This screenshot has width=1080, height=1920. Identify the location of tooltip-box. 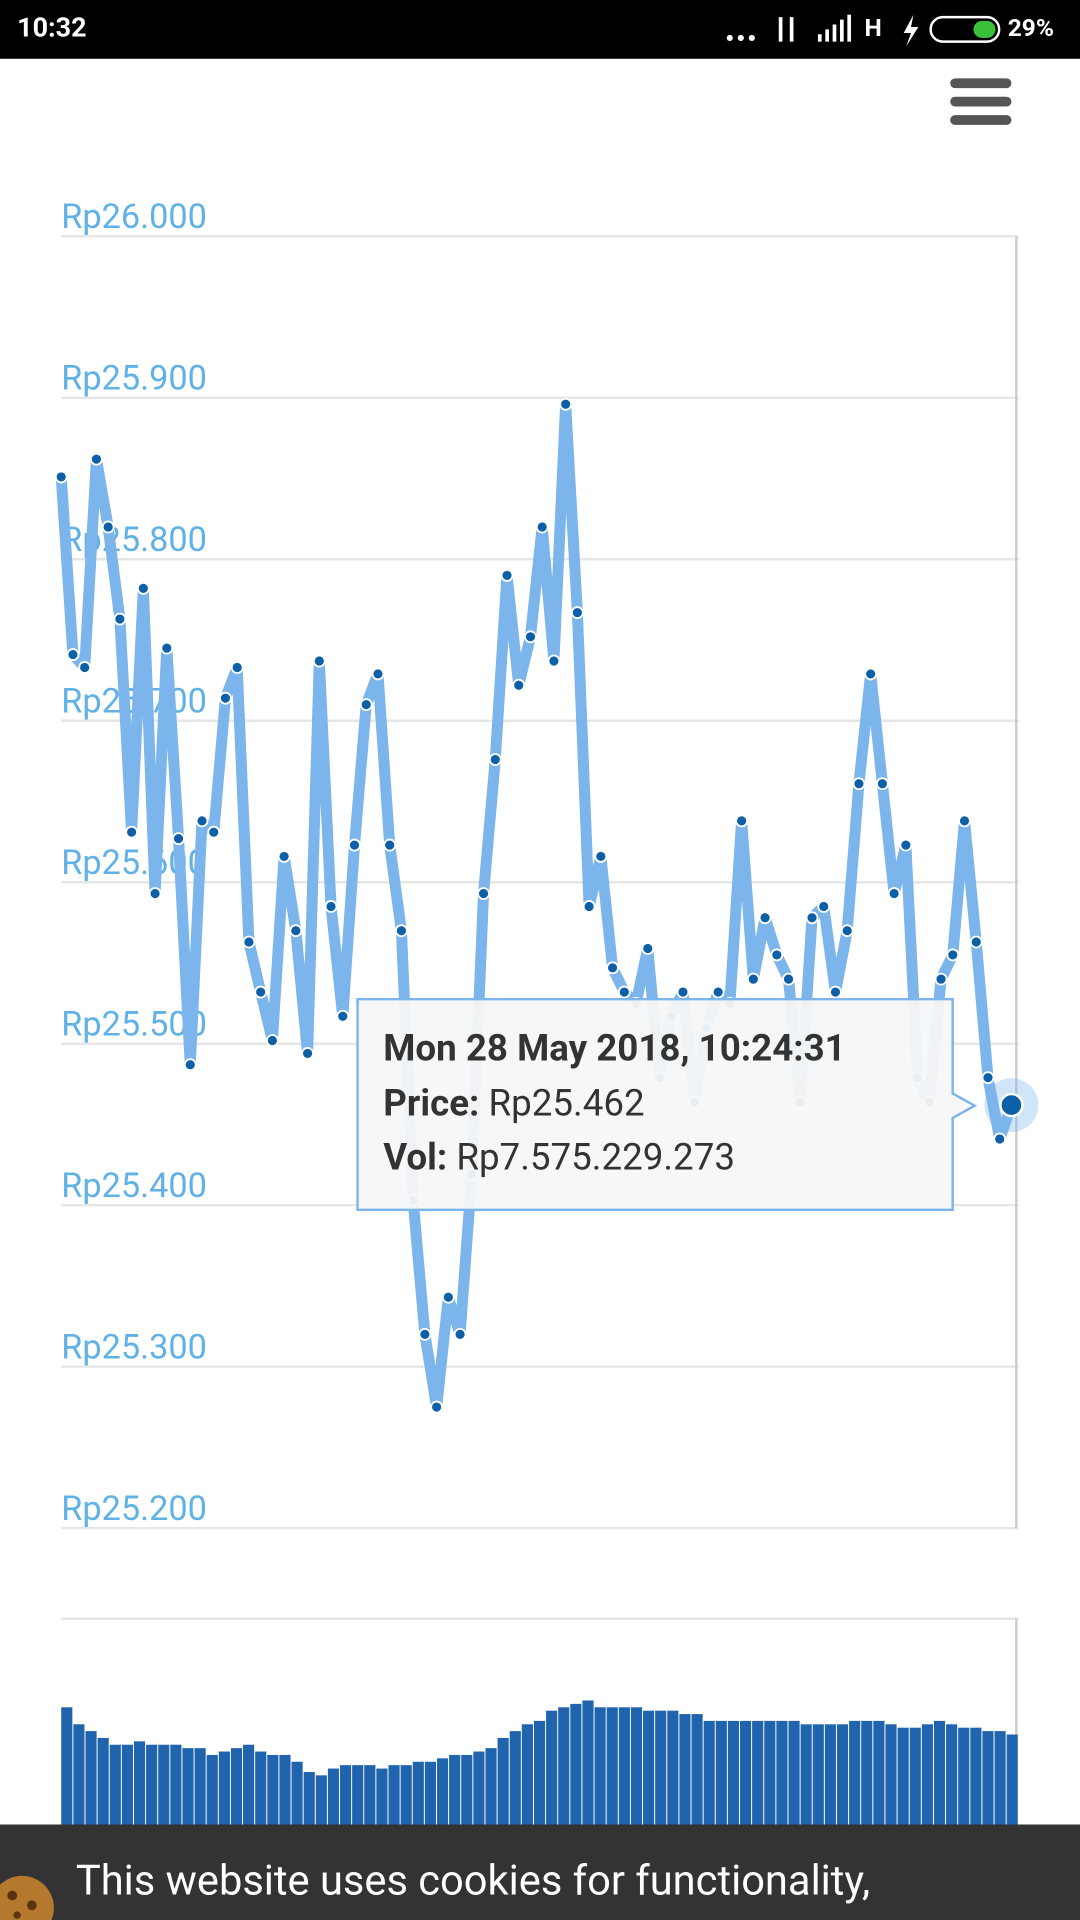
(667, 1104).